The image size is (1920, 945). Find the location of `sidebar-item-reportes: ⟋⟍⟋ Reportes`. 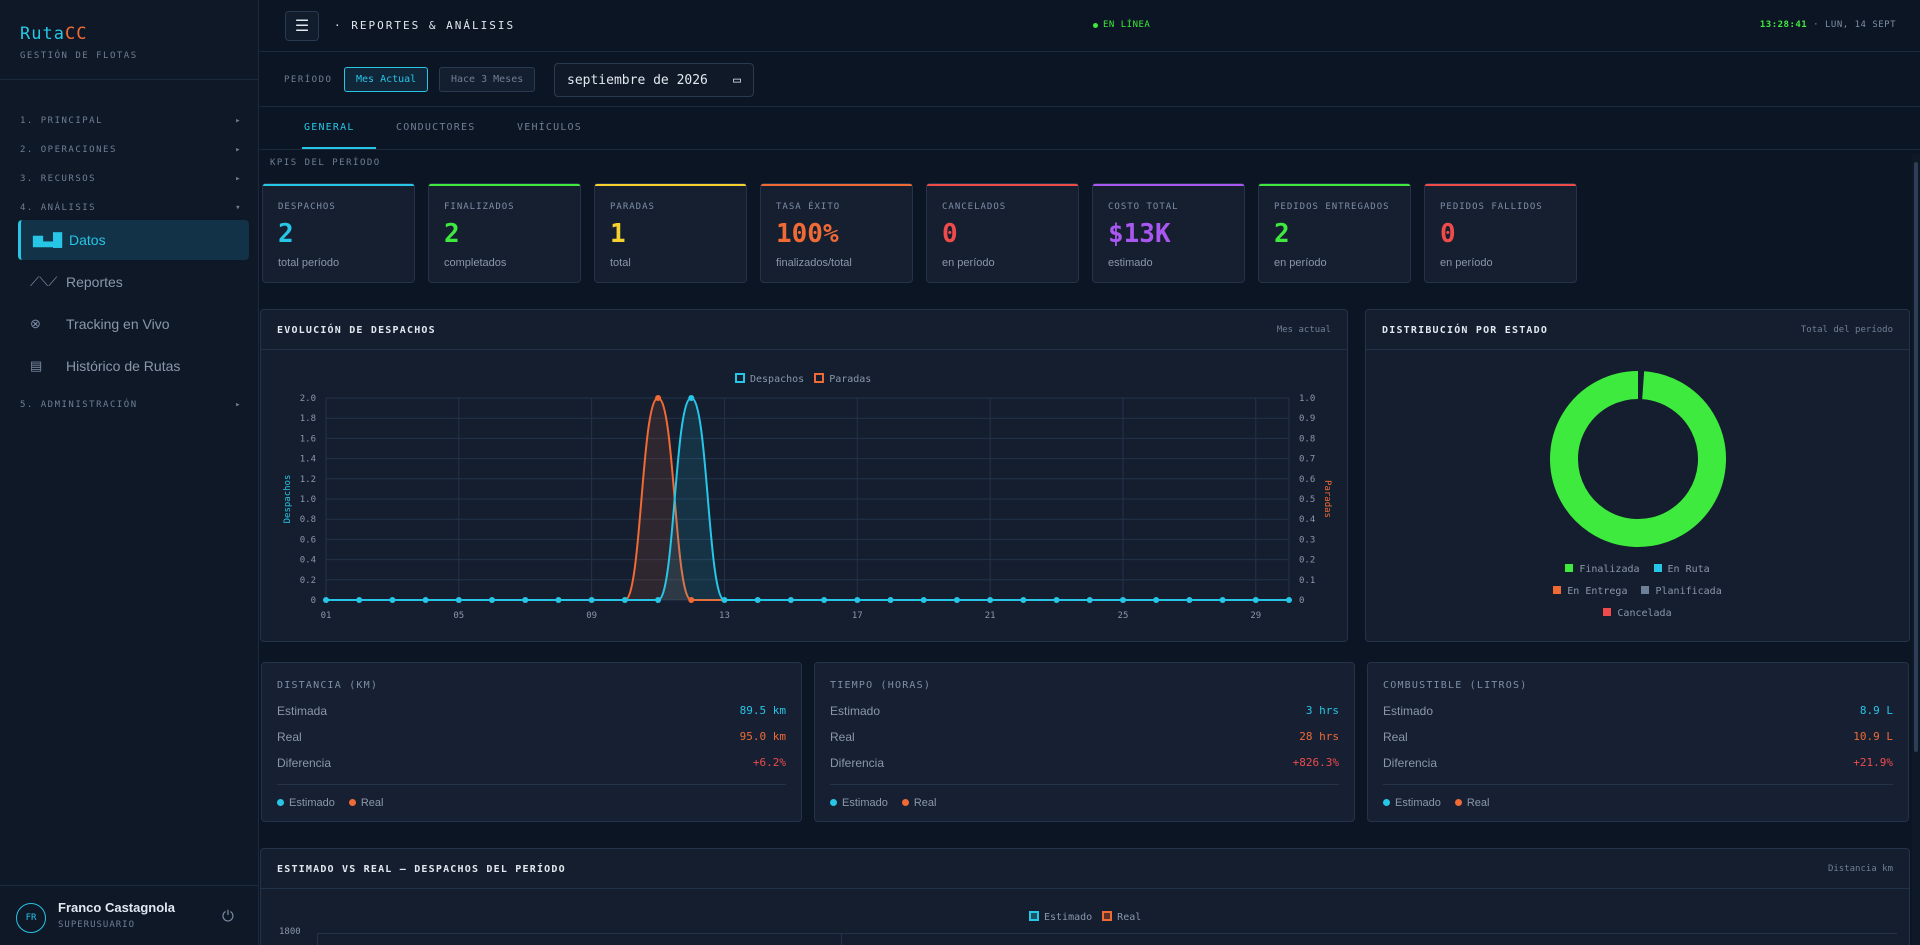

sidebar-item-reportes: ⟋⟍⟋ Reportes is located at coordinates (133, 282).